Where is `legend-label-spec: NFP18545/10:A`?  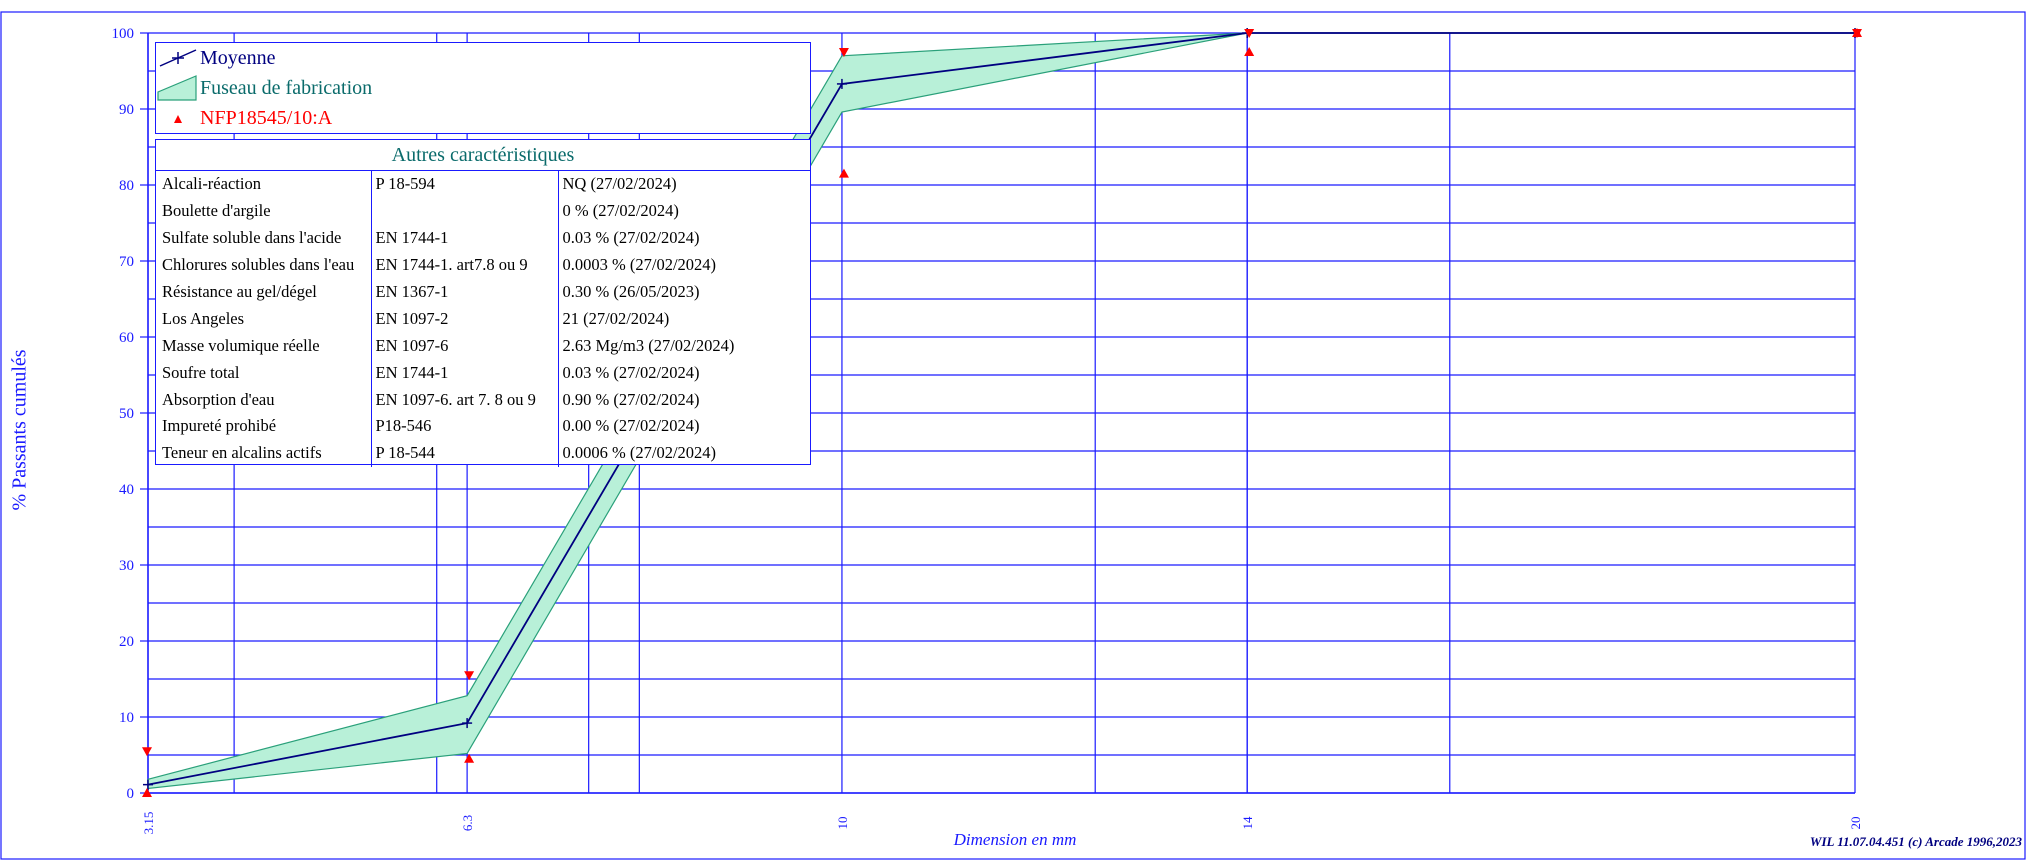
legend-label-spec: NFP18545/10:A is located at coordinates (266, 118).